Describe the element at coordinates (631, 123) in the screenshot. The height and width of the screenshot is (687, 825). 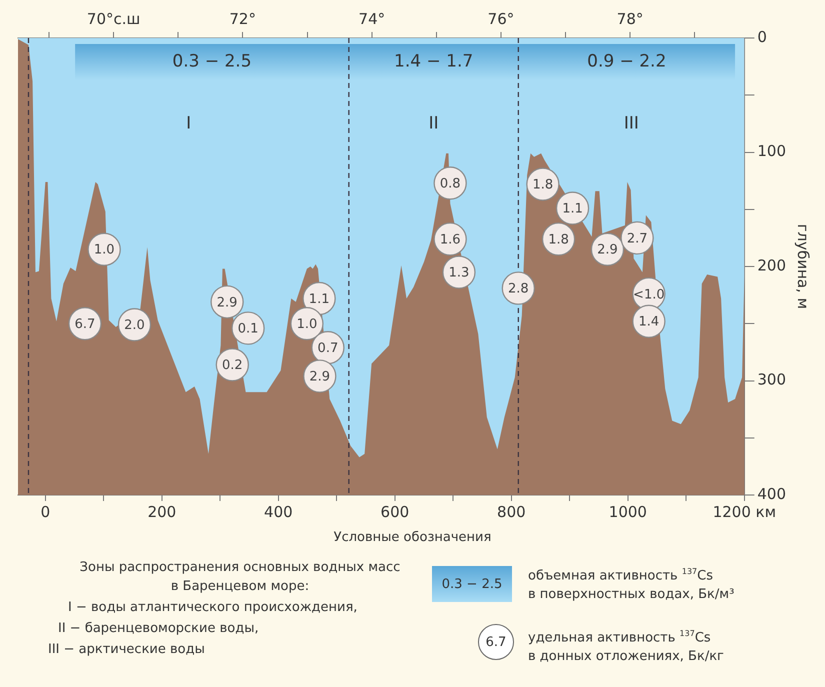
I see `annotation: III` at that location.